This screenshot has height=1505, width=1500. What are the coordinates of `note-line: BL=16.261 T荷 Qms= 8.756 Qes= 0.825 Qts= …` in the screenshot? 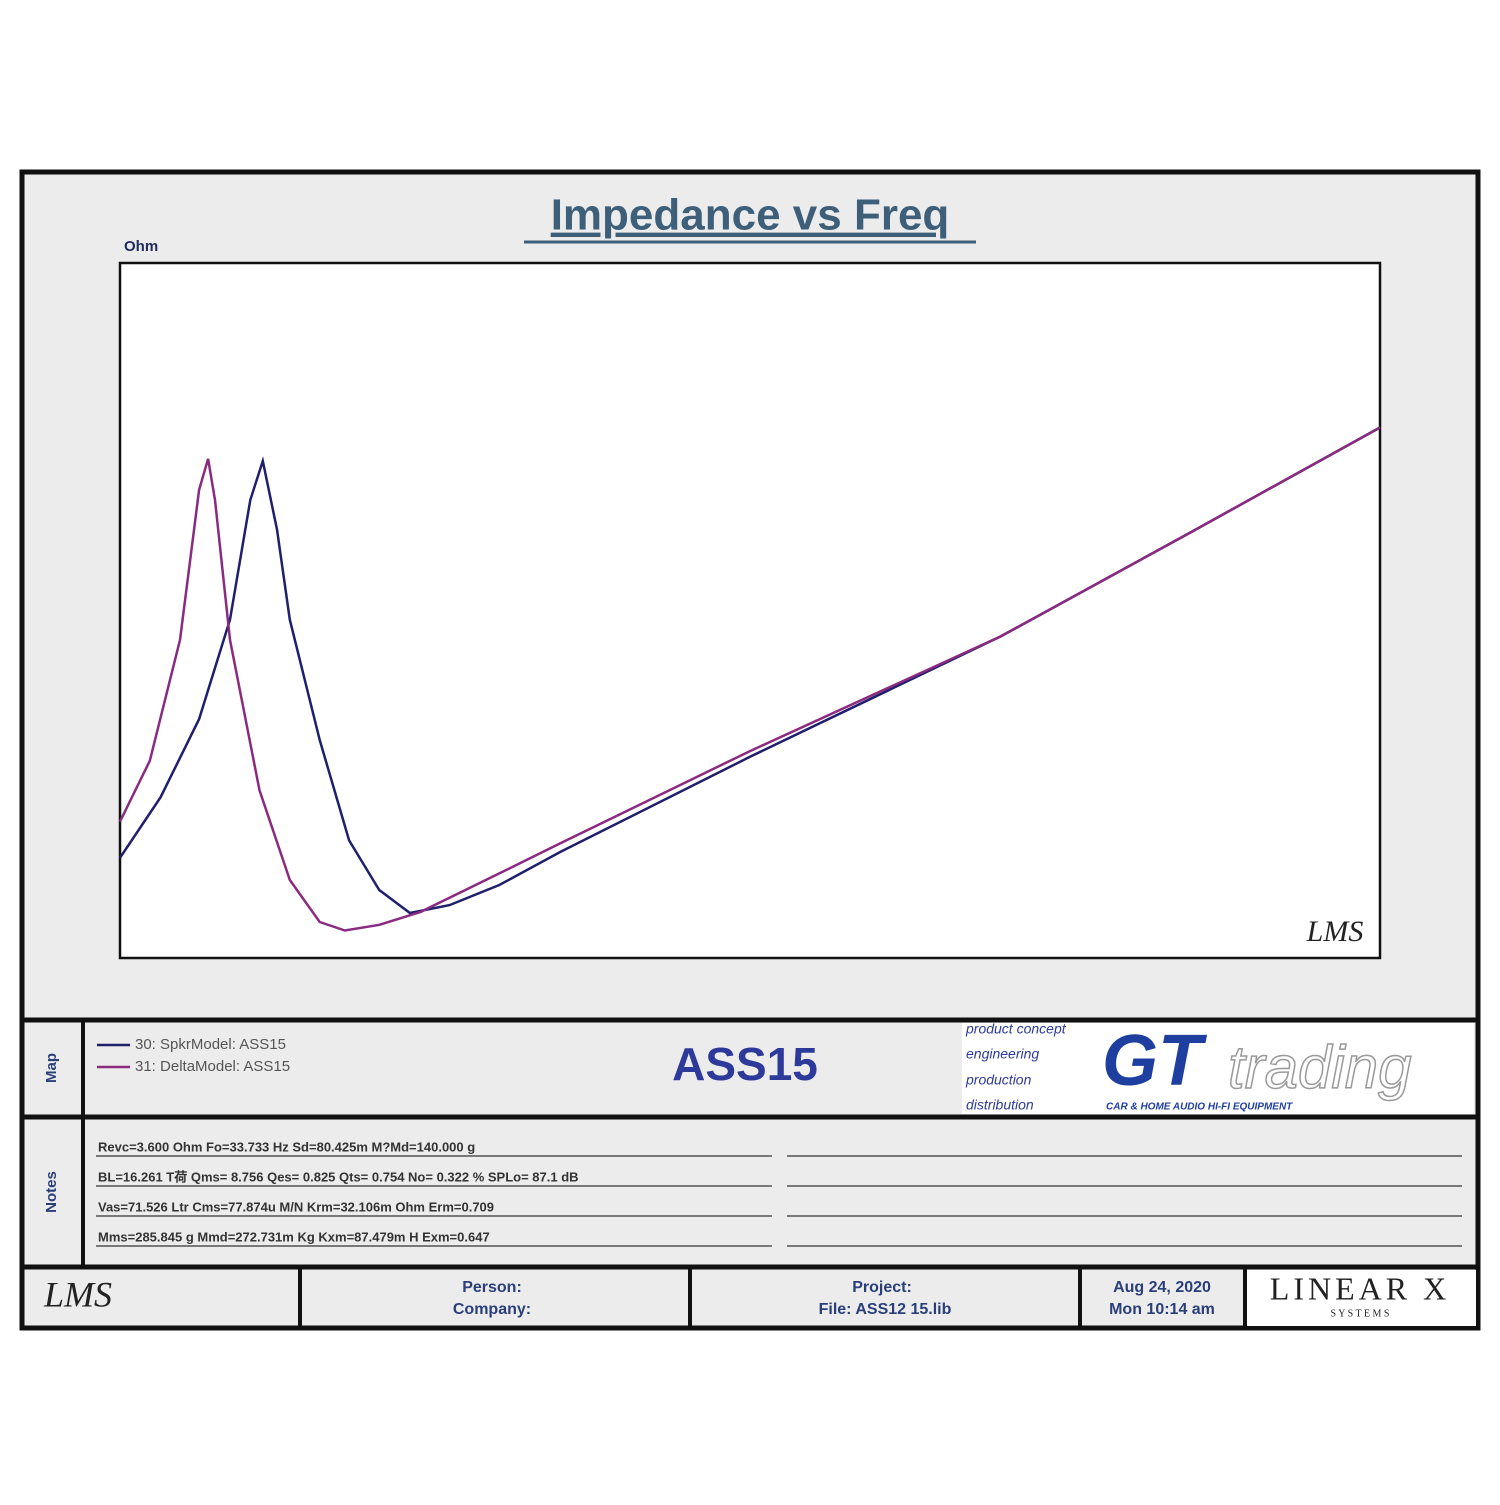 It's located at (338, 1176).